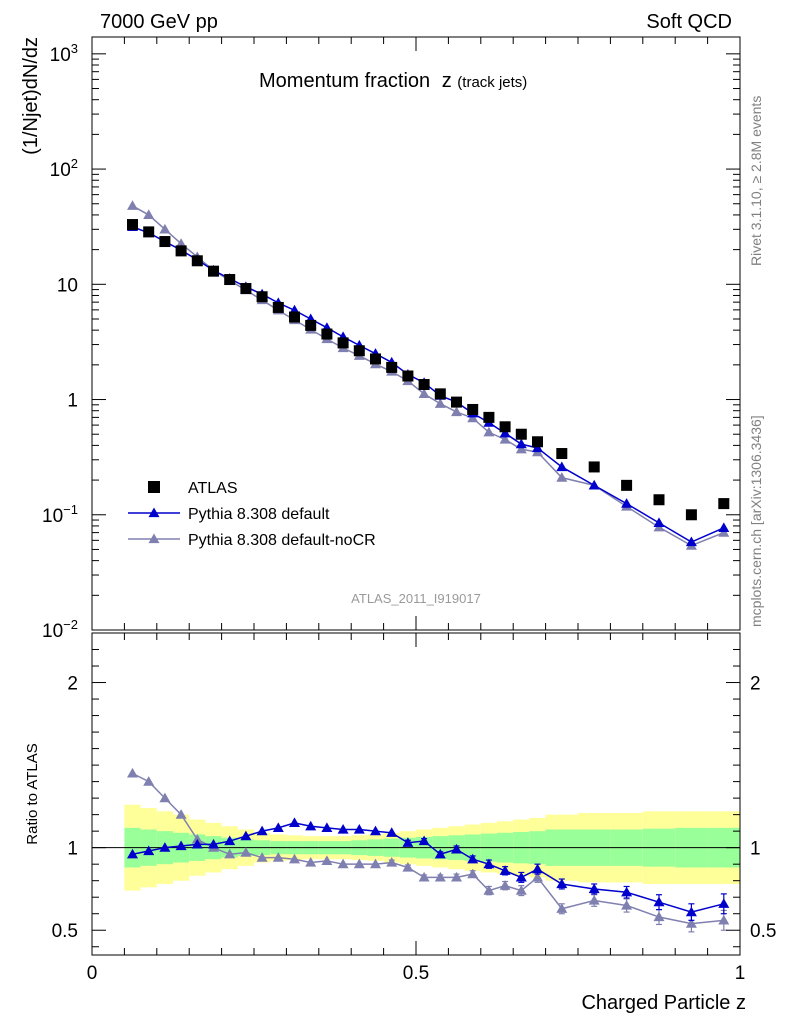 The image size is (786, 1024). I want to click on main-title-var: z, so click(447, 81).